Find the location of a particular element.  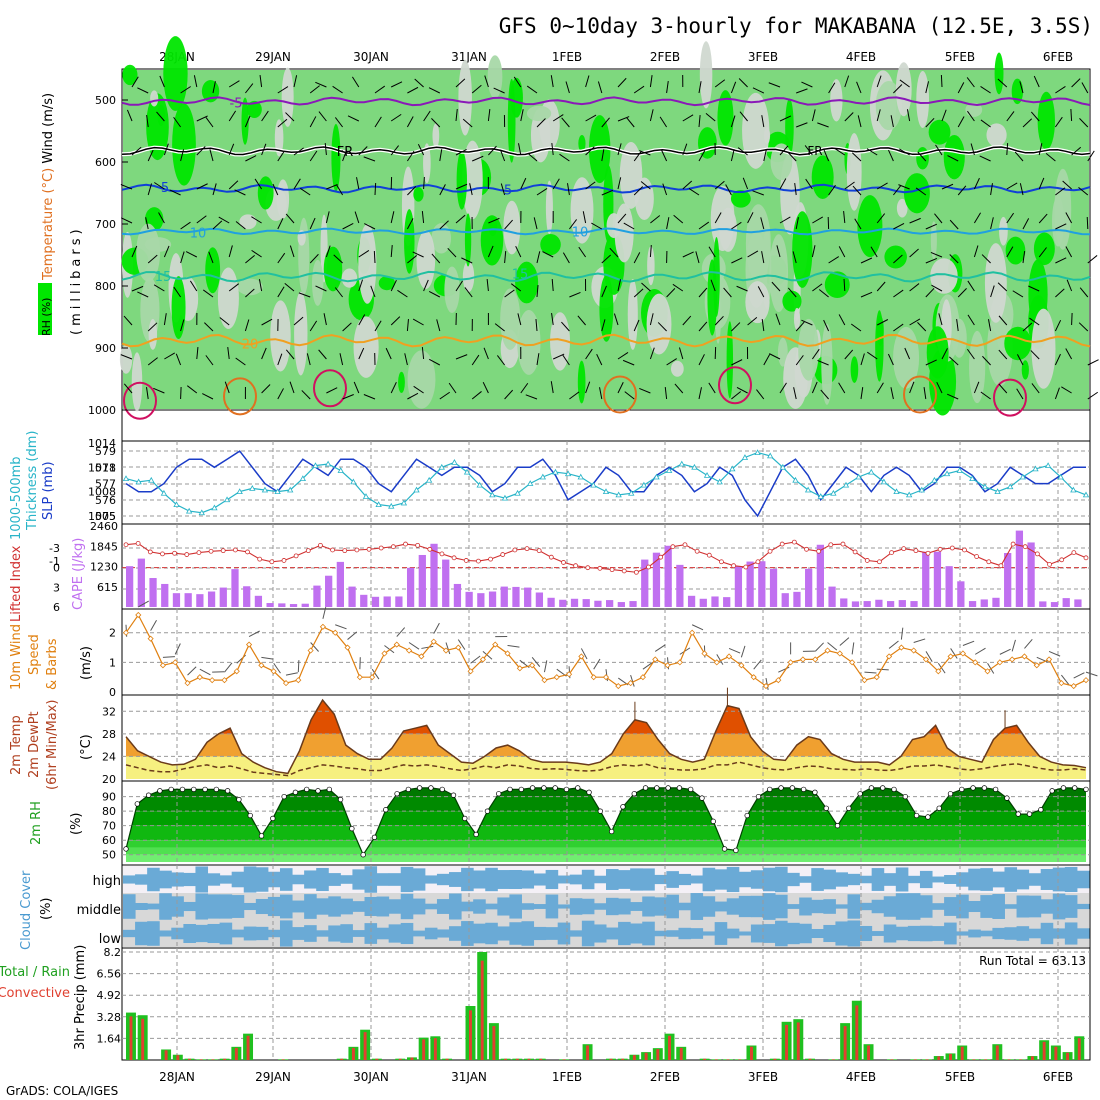

panel-frame-precip is located at coordinates (606, 1004).